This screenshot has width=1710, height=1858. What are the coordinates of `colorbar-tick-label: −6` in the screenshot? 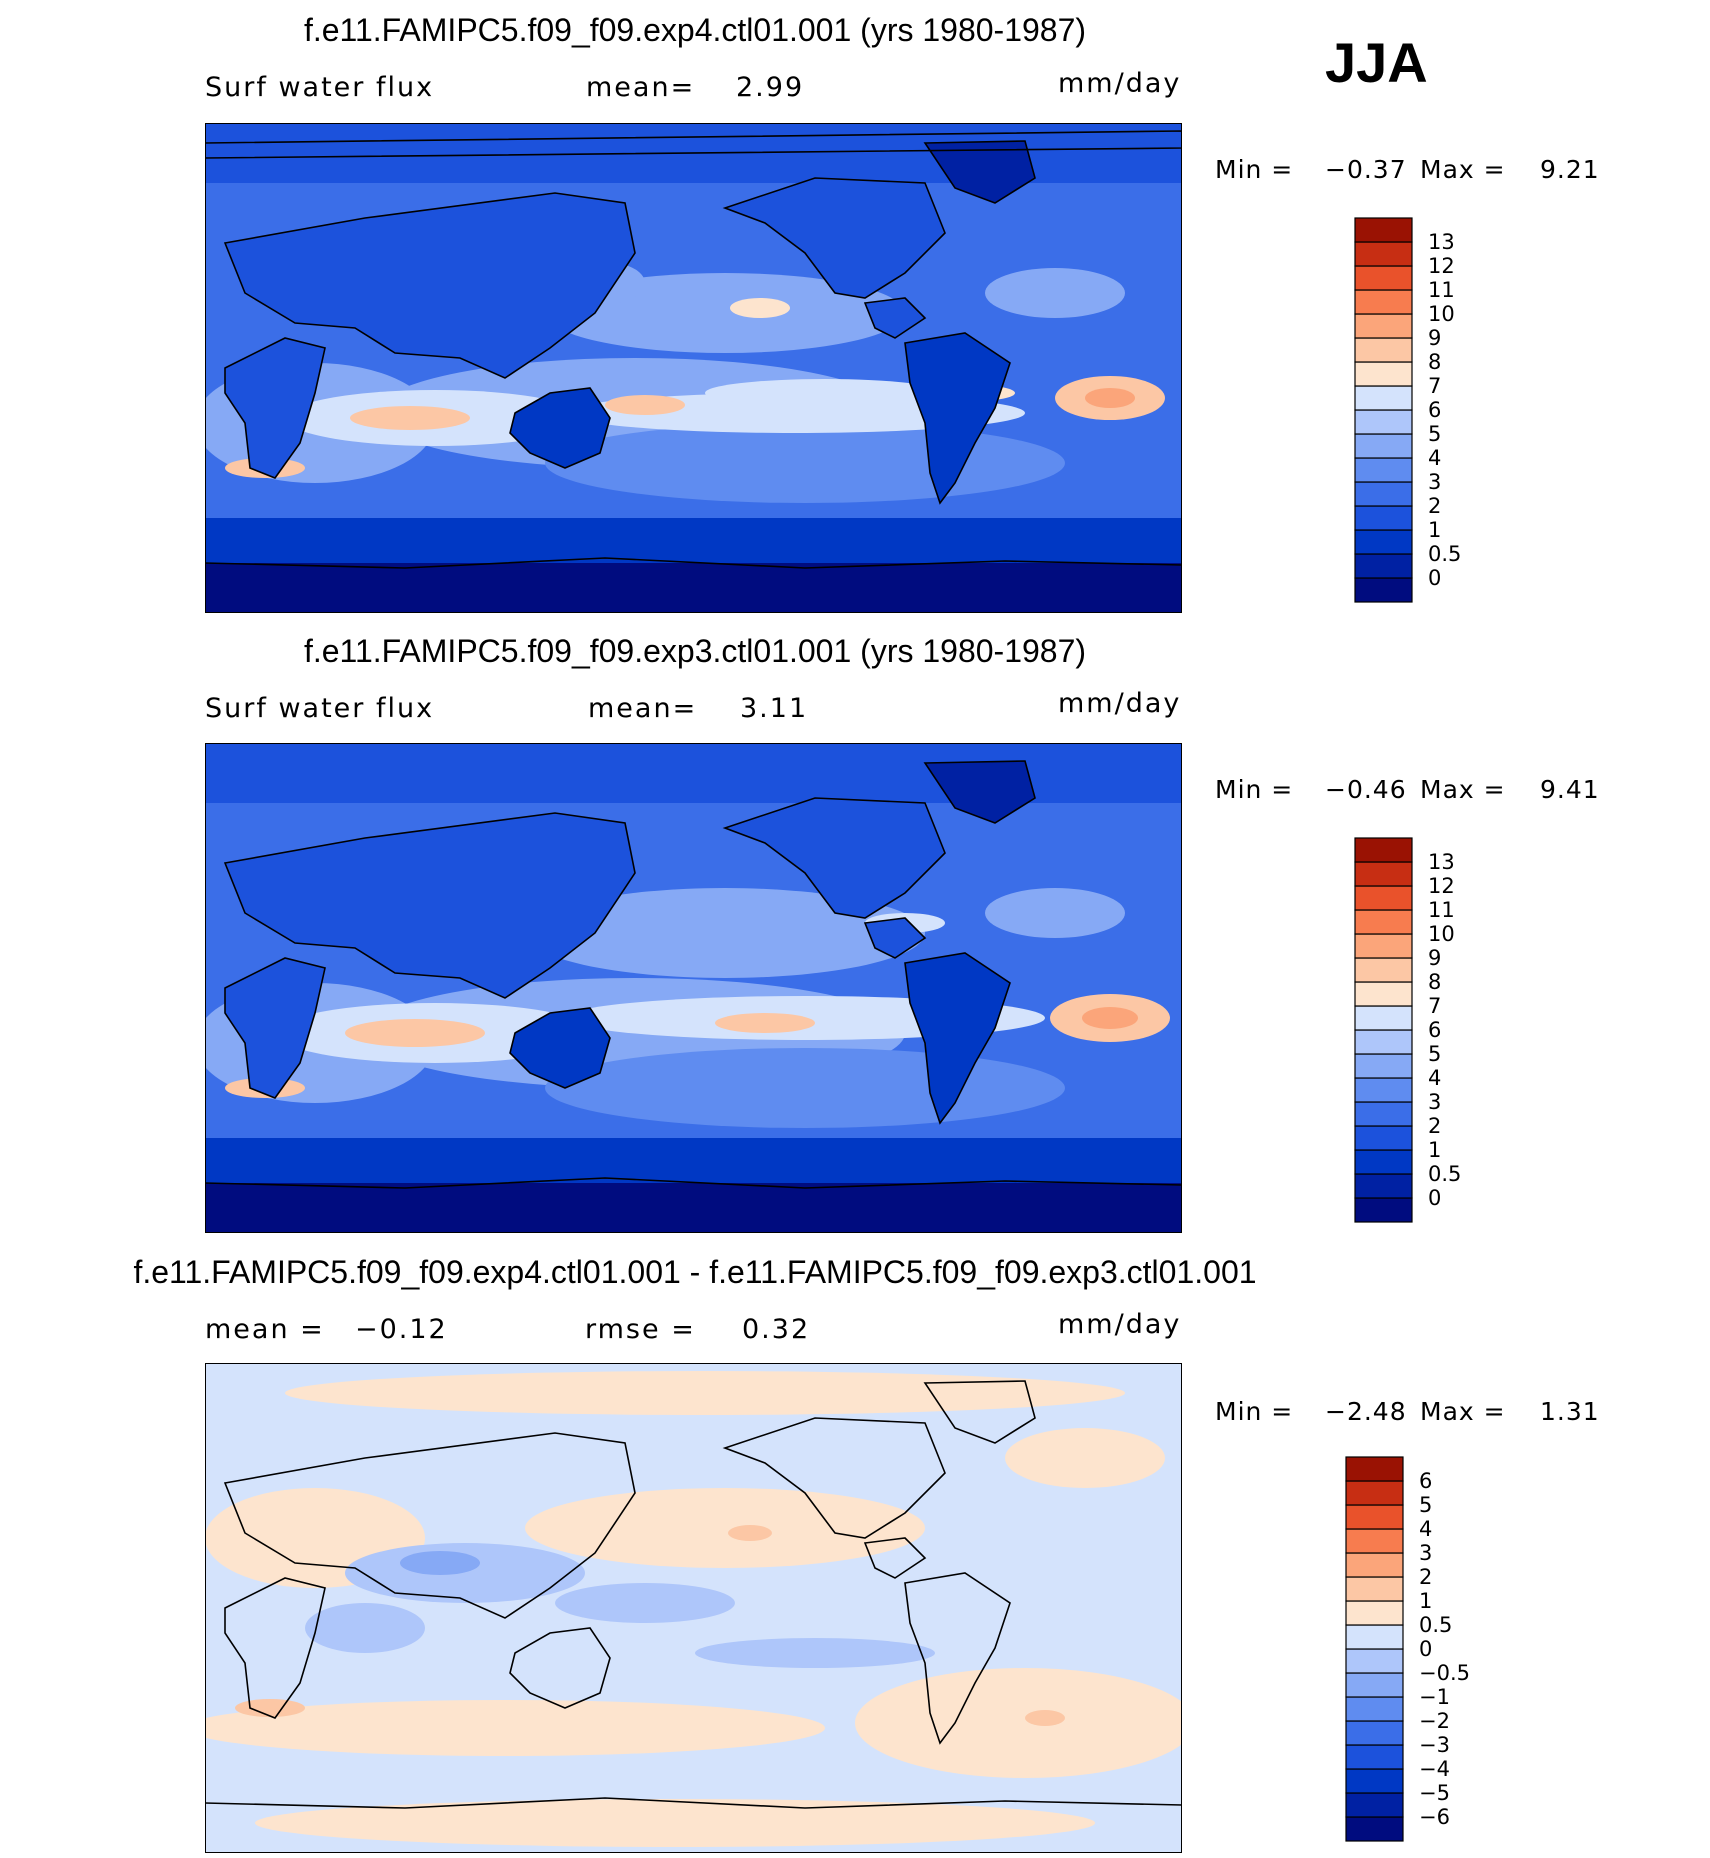 It's located at (1434, 1817).